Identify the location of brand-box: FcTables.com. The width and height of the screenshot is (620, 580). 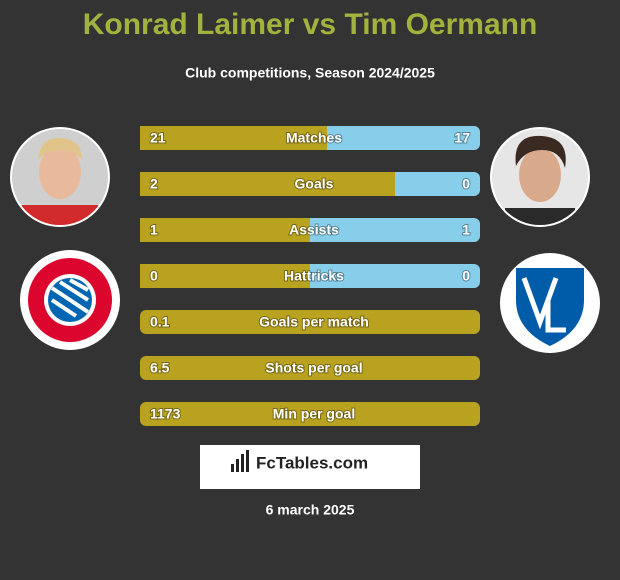
(310, 467).